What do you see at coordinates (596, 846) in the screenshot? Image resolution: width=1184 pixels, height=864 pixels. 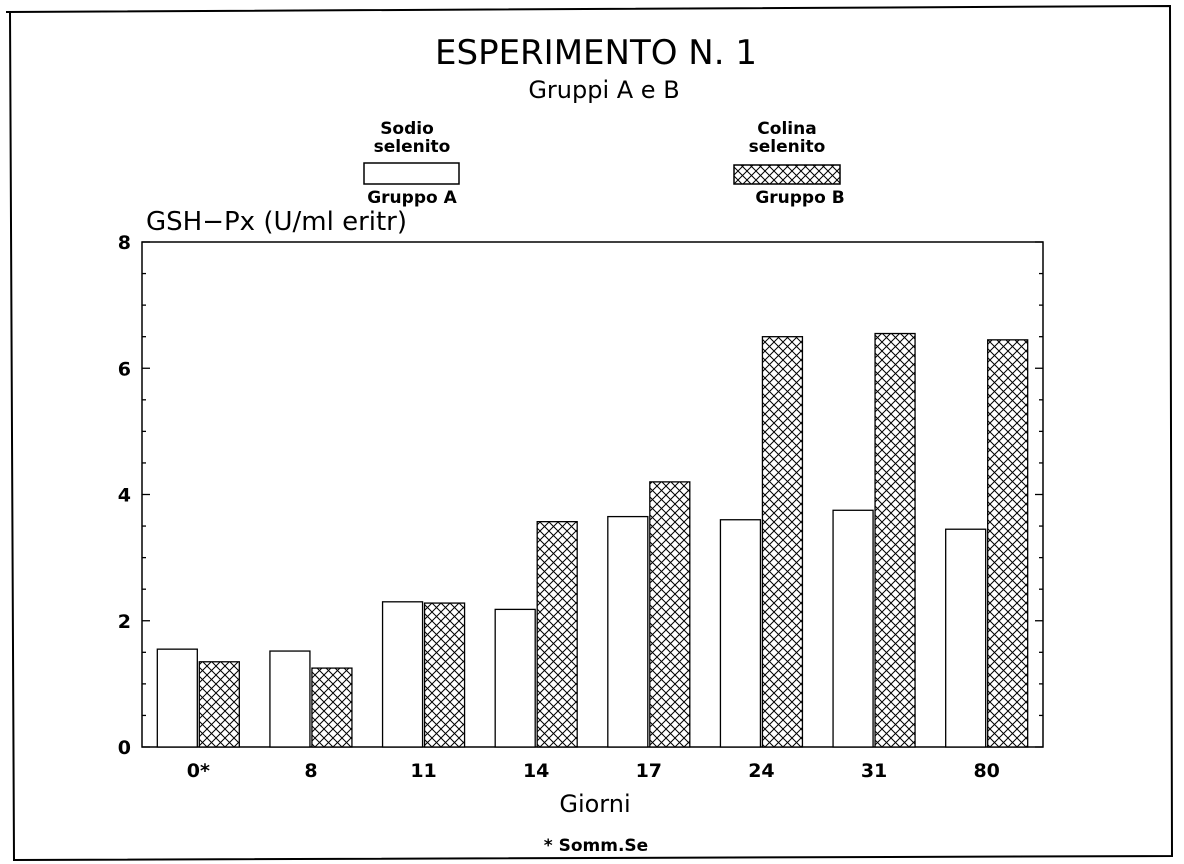 I see `footnote: * Somm.Se` at bounding box center [596, 846].